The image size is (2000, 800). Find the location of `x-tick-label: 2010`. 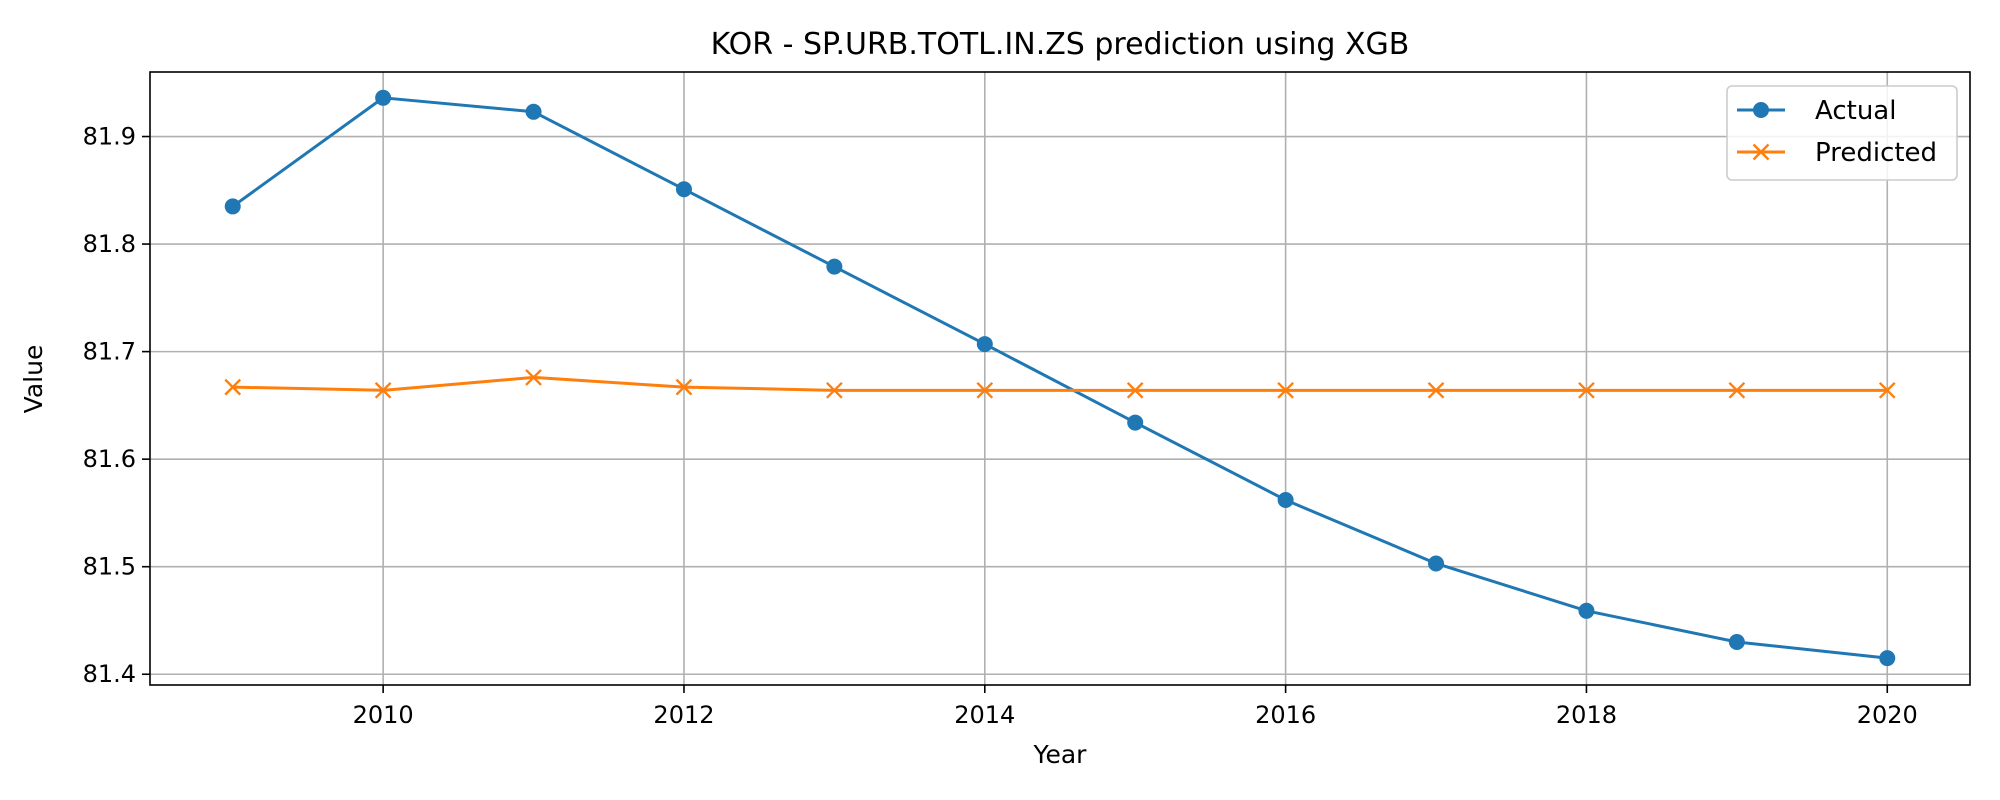

x-tick-label: 2010 is located at coordinates (383, 715).